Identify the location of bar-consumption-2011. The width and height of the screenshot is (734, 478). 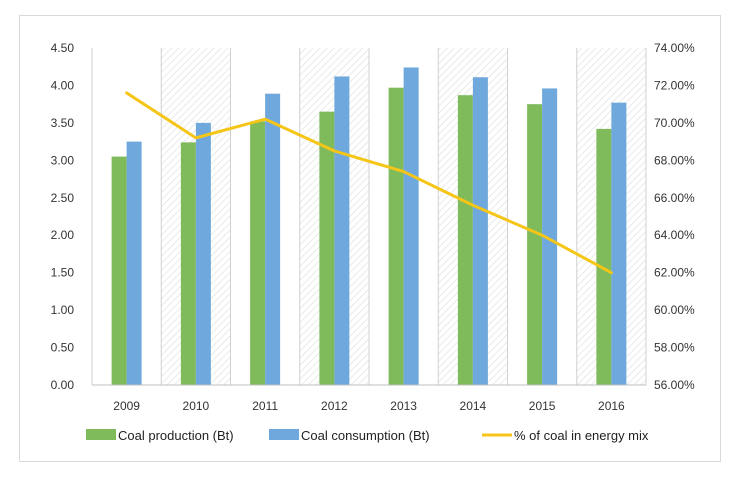
(273, 239).